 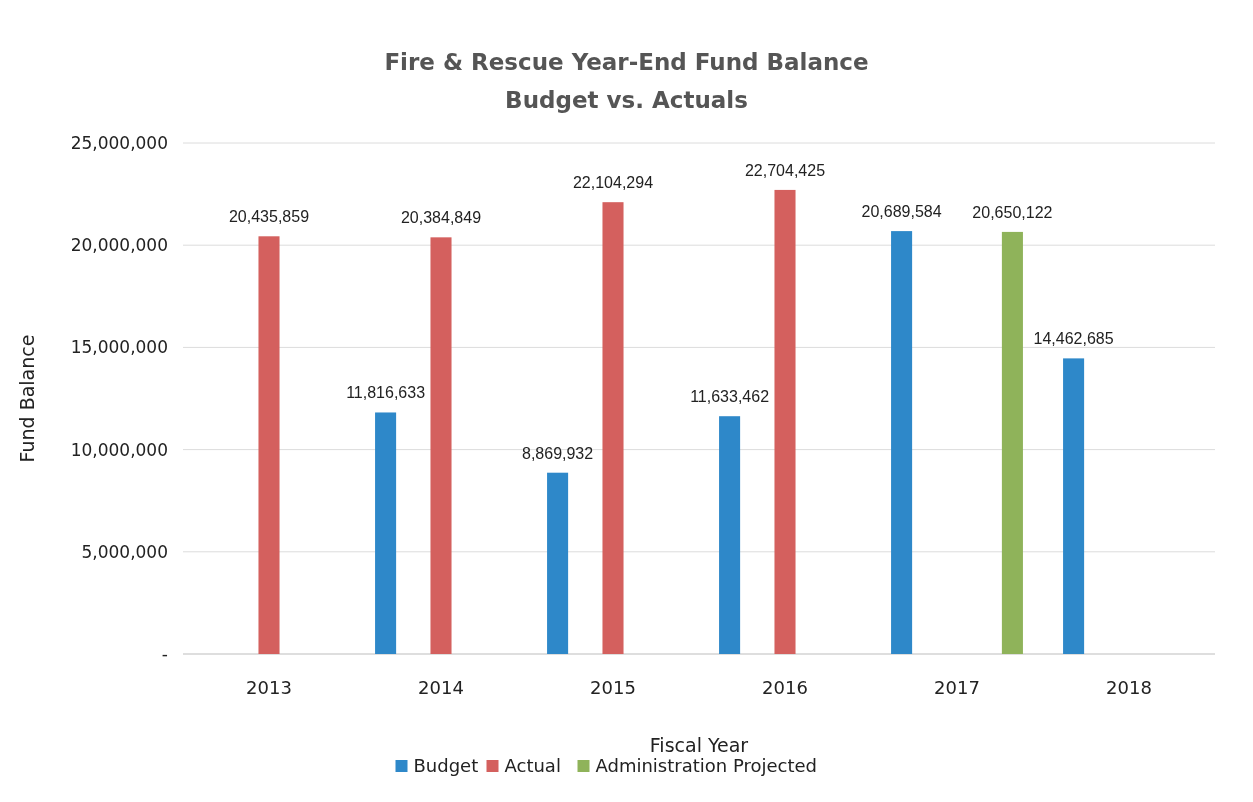 What do you see at coordinates (613, 687) in the screenshot?
I see `x-tick-label: 2015` at bounding box center [613, 687].